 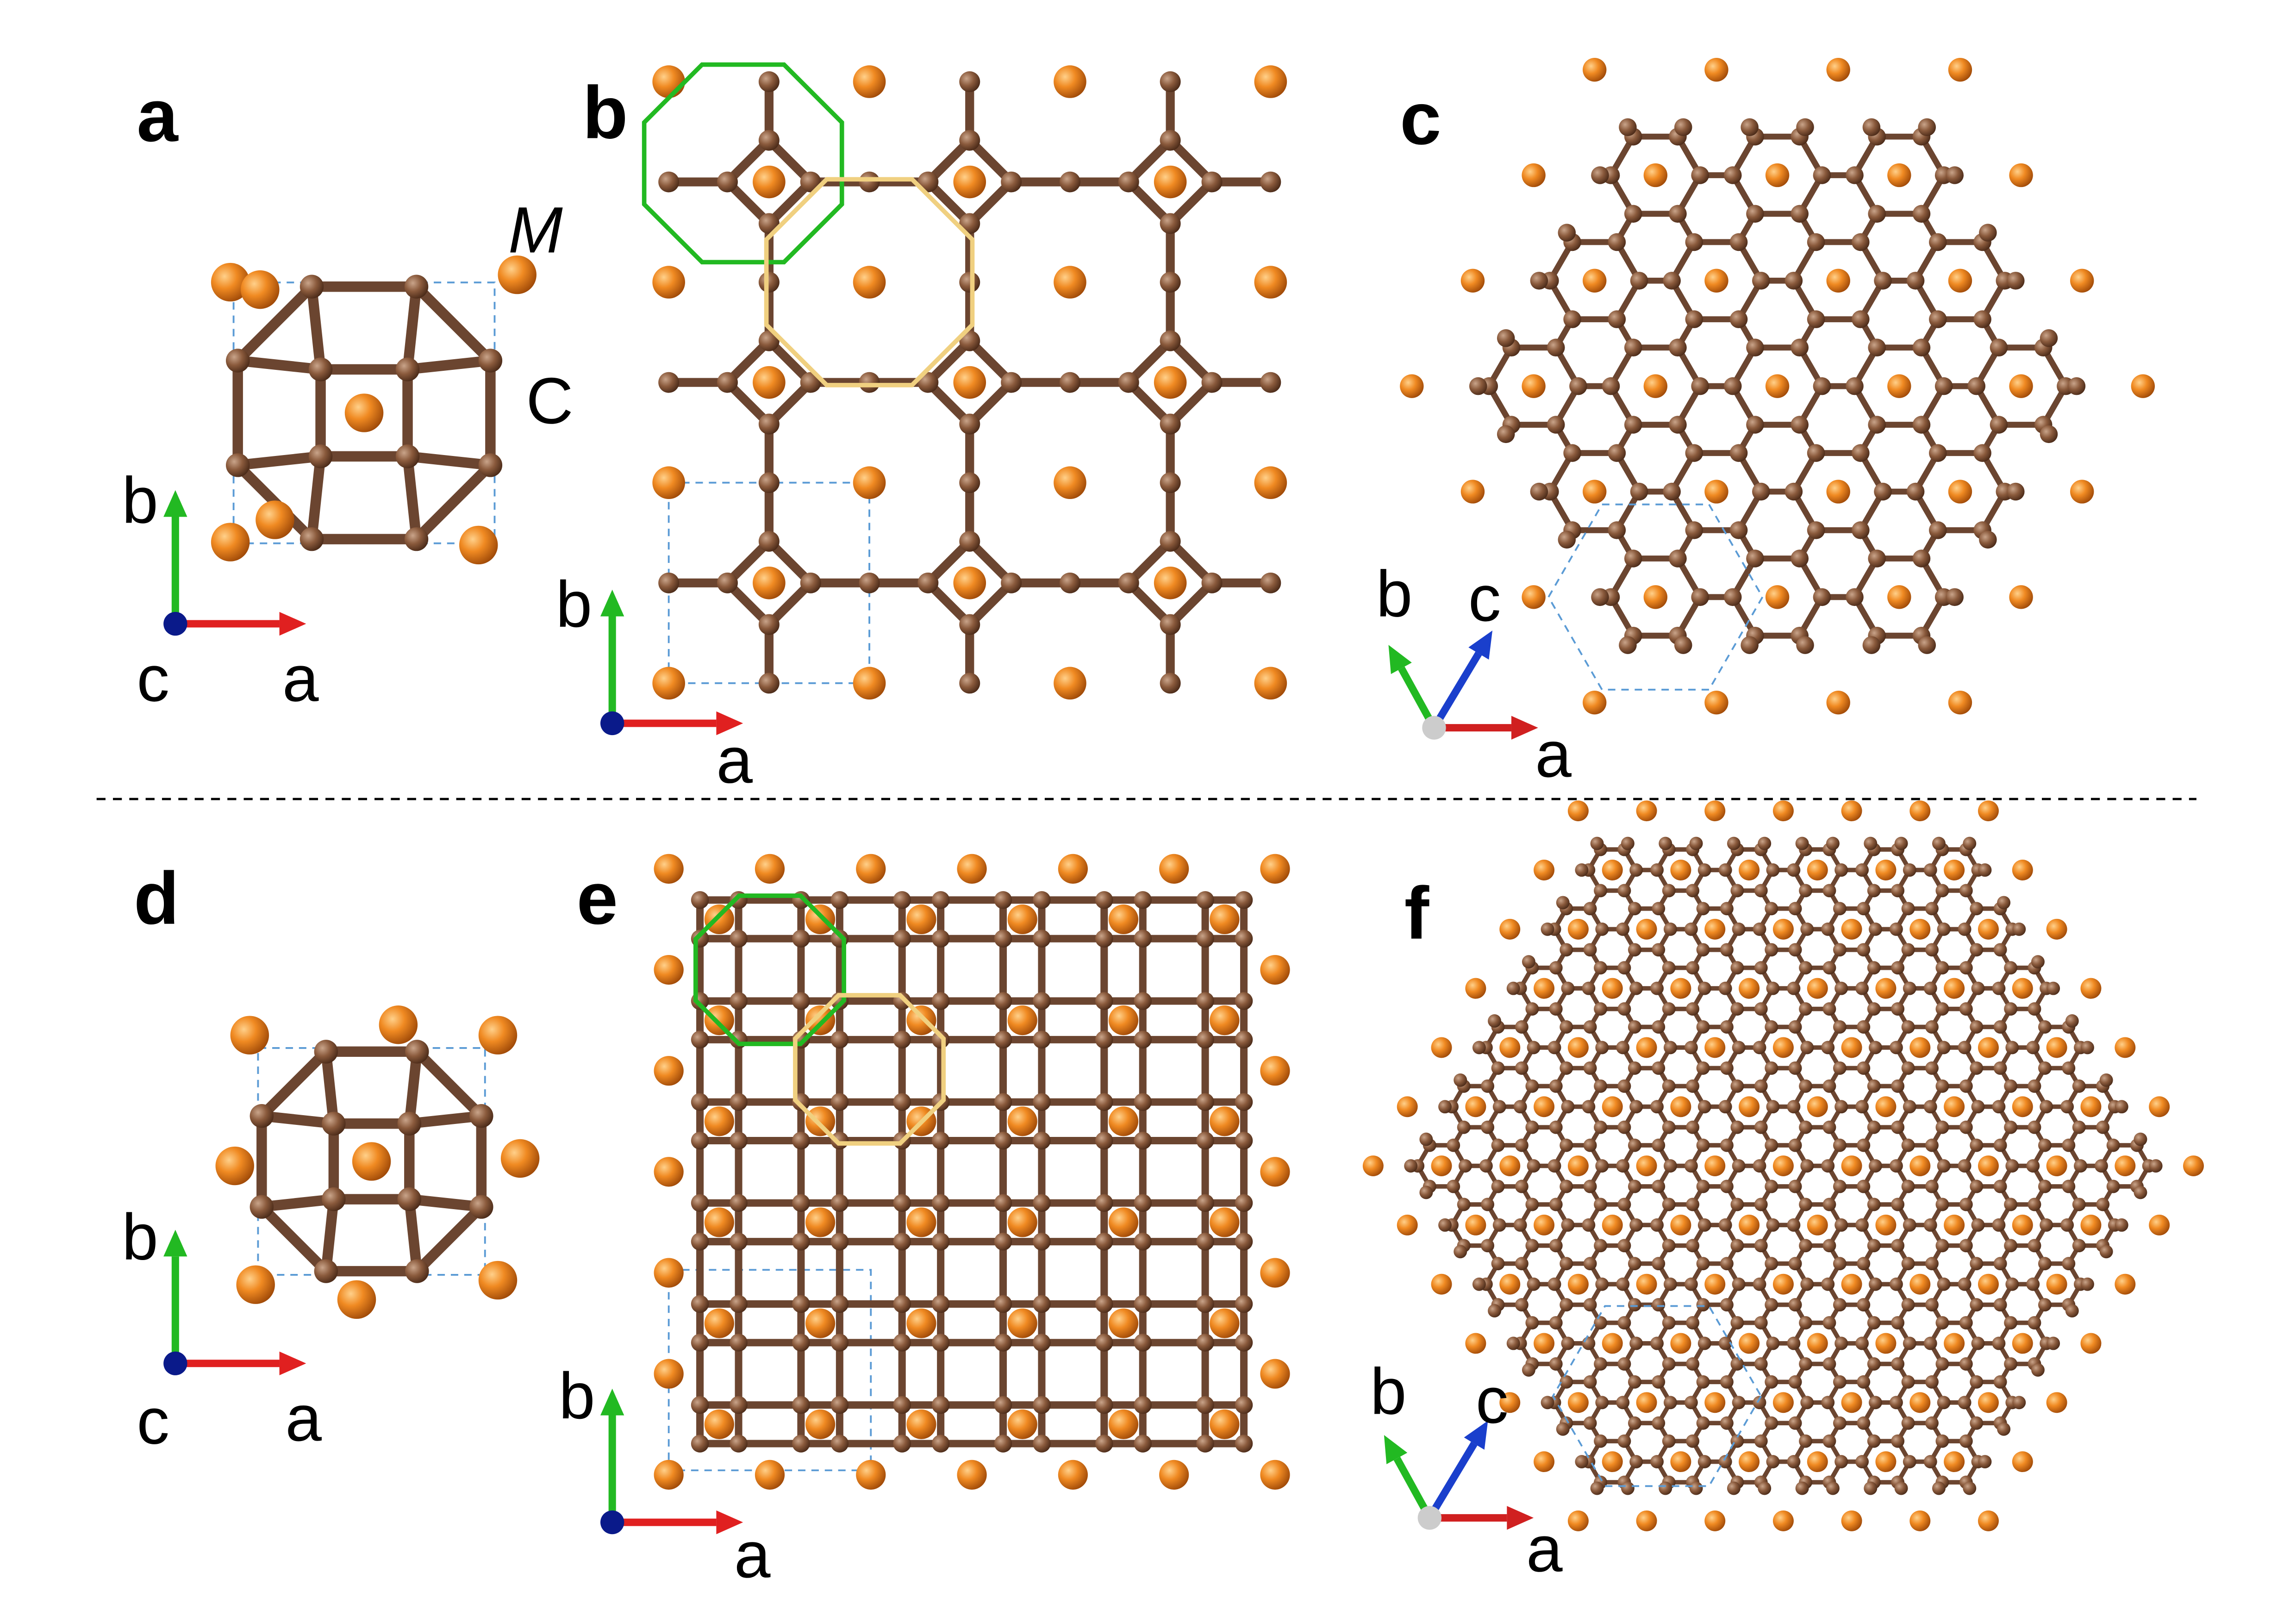 What do you see at coordinates (752, 1554) in the screenshot?
I see `axis-label: a` at bounding box center [752, 1554].